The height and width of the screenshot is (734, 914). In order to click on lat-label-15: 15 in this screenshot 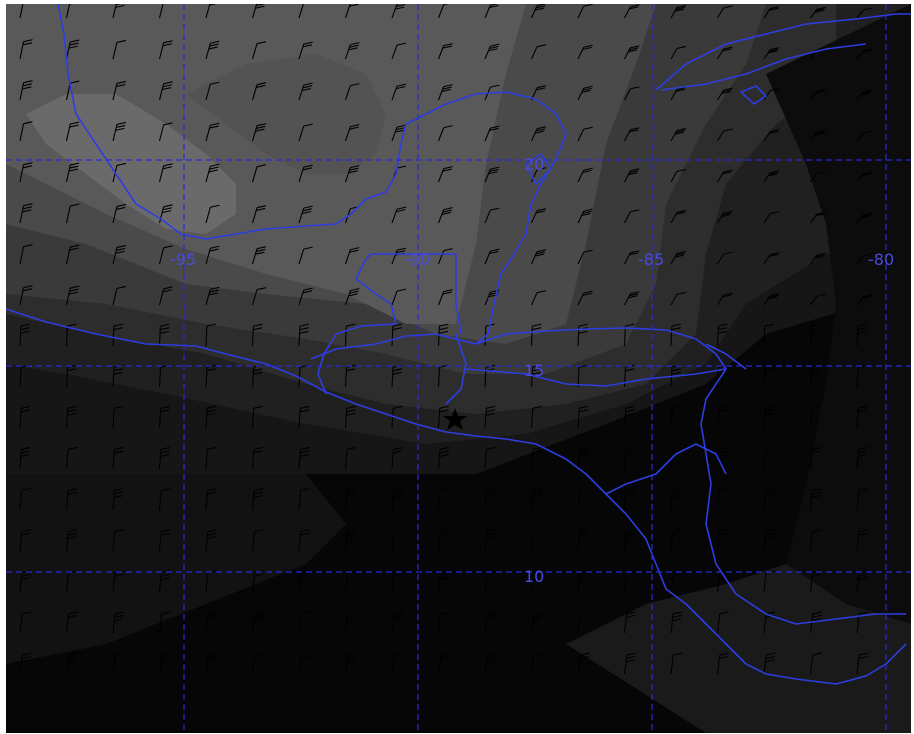, I will do `click(534, 370)`.